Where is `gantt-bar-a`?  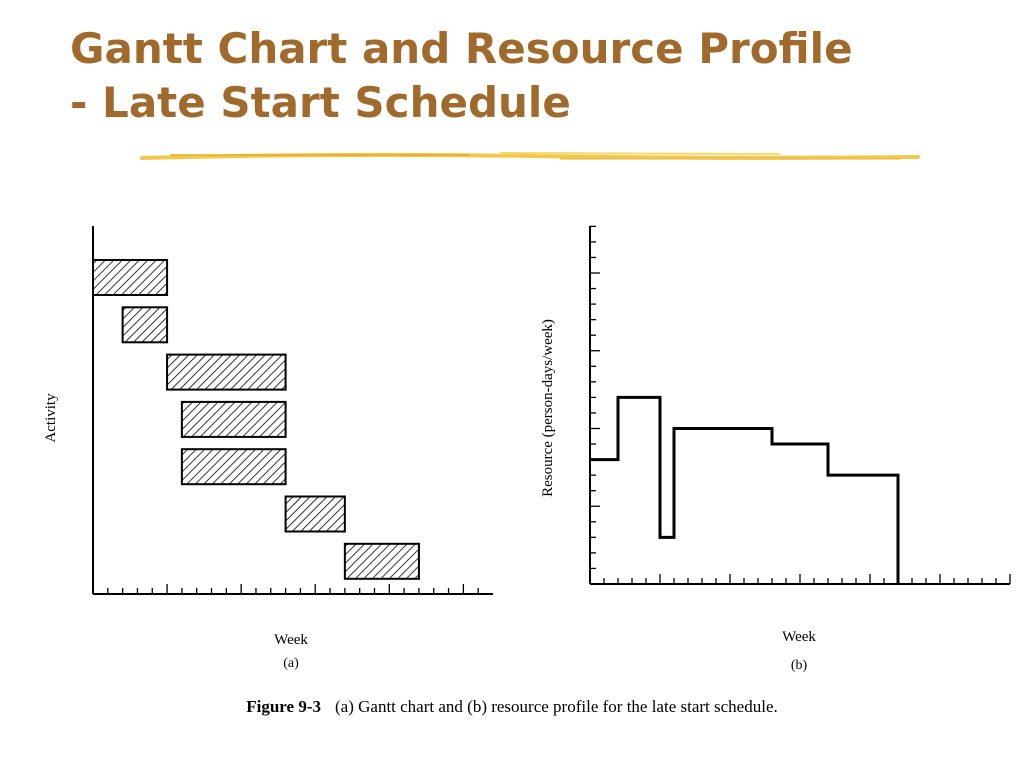 gantt-bar-a is located at coordinates (130, 277).